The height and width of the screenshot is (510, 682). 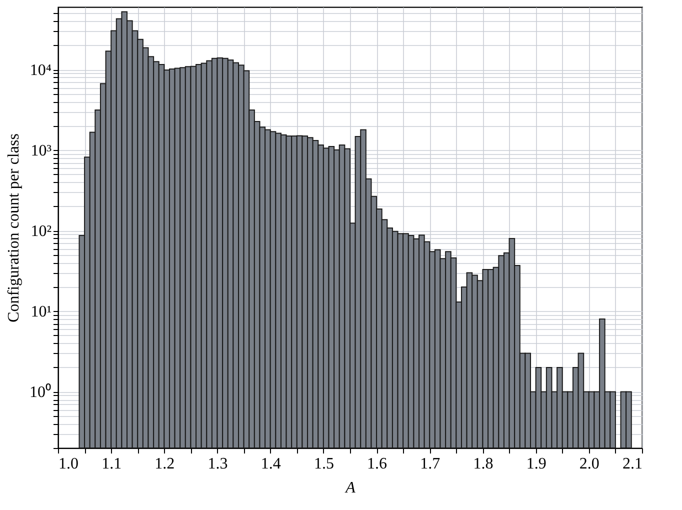 What do you see at coordinates (324, 464) in the screenshot?
I see `x-tick-label: 1.5` at bounding box center [324, 464].